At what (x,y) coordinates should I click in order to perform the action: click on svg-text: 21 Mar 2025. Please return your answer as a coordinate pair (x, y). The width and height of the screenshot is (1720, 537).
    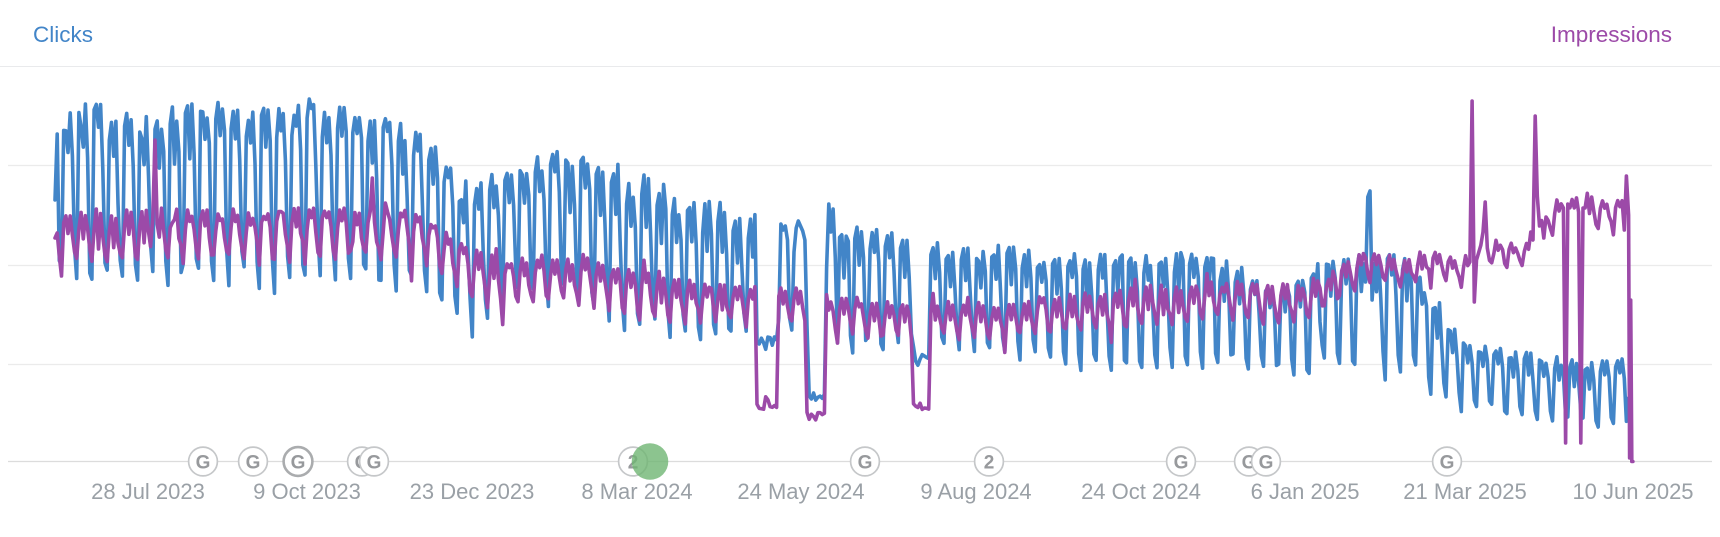
    Looking at the image, I should click on (1465, 491).